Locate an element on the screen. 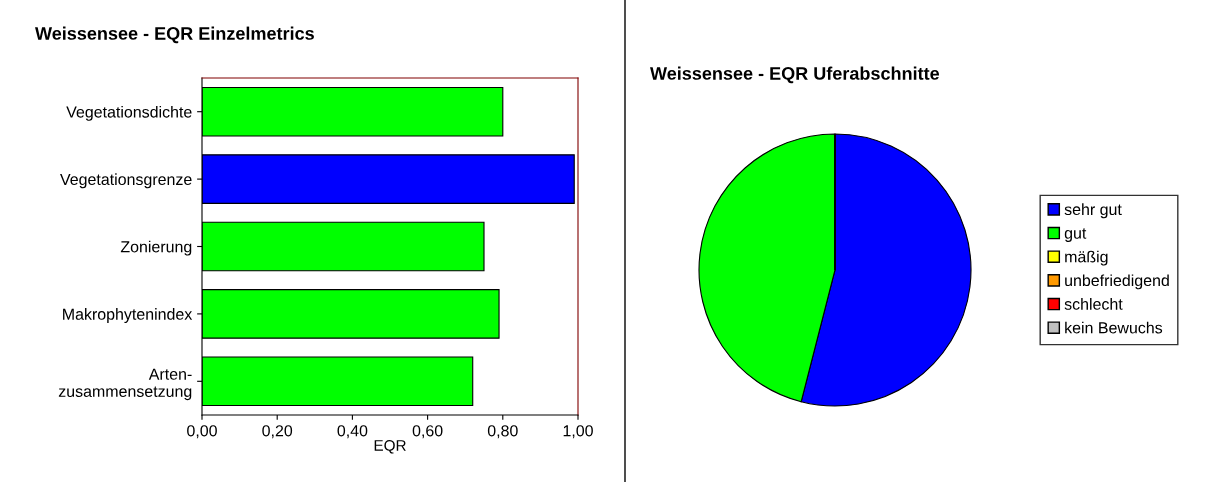 The height and width of the screenshot is (482, 1232). legend-label: gut is located at coordinates (1075, 235).